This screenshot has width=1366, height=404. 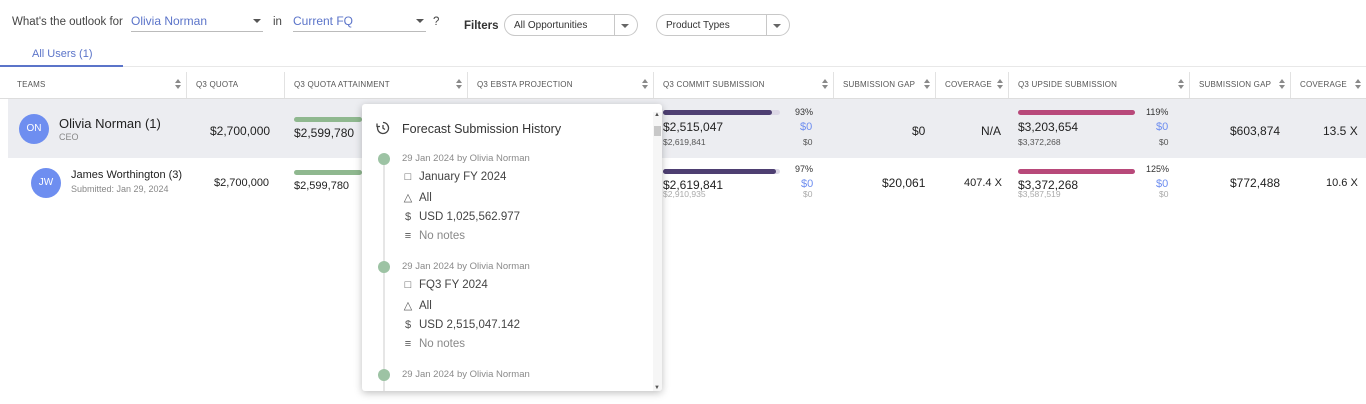 I want to click on column-header-gap: SUBMISSION GAP, so click(x=885, y=85).